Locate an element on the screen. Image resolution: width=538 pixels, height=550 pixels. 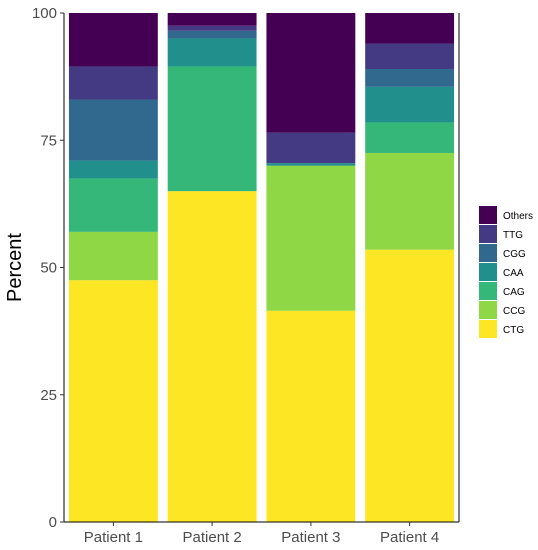
legend-swatch-caa is located at coordinates (488, 272).